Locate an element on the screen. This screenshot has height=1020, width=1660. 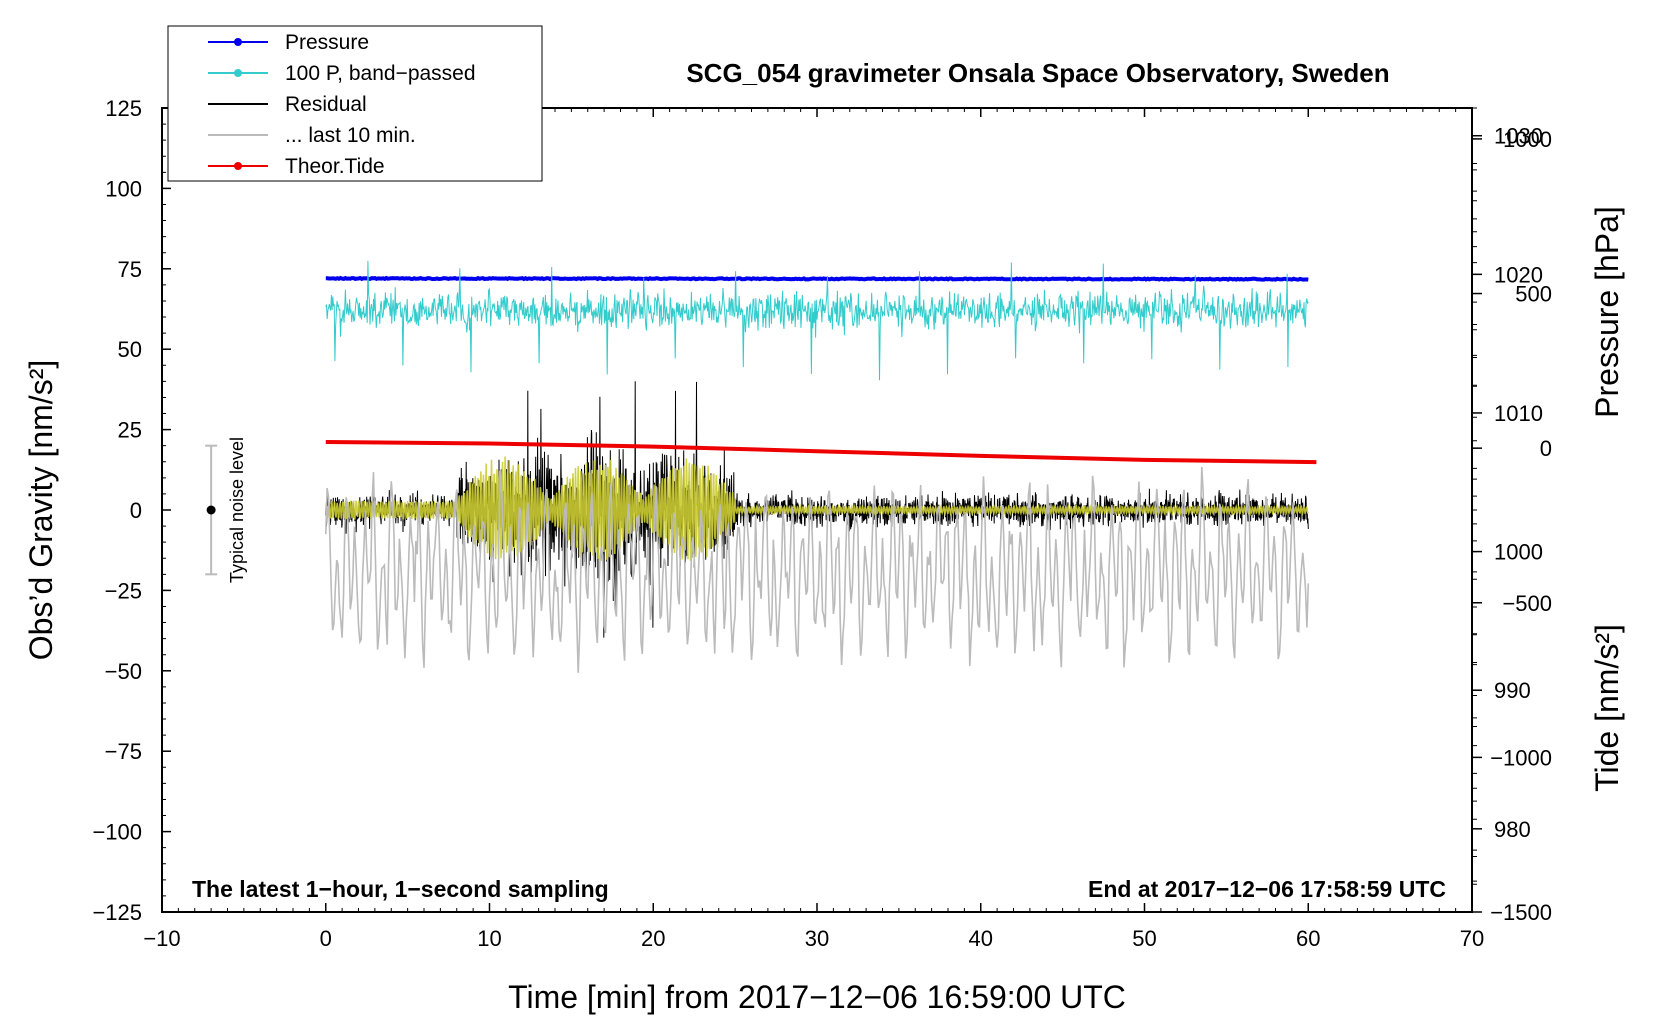
legend-label: Residual is located at coordinates (326, 104).